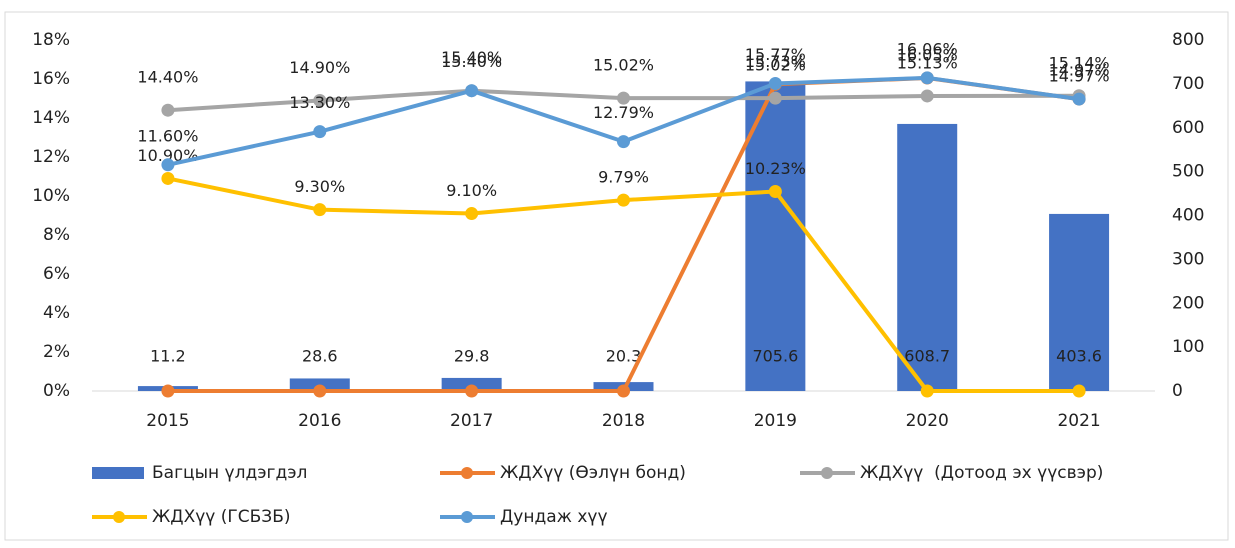 This screenshot has width=1235, height=548. I want to click on data-label: 15.73%, so click(775, 61).